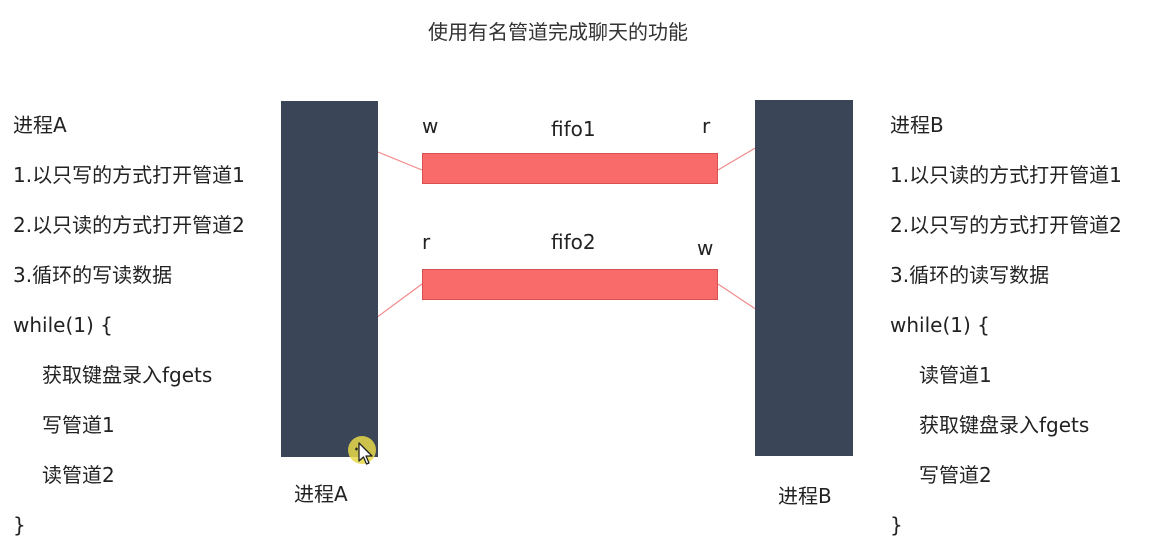 The width and height of the screenshot is (1160, 550). What do you see at coordinates (1004, 425) in the screenshot?
I see `process-b-step-line: 获取键盘录入fgets` at bounding box center [1004, 425].